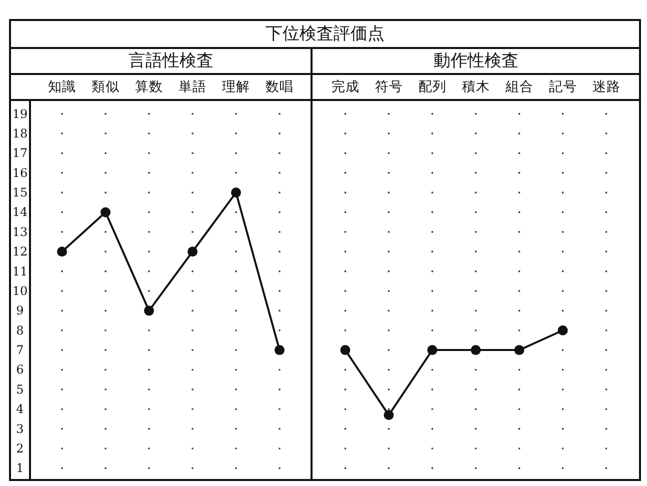 The height and width of the screenshot is (486, 647). What do you see at coordinates (606, 87) in the screenshot?
I see `x-tick-label: 迷路` at bounding box center [606, 87].